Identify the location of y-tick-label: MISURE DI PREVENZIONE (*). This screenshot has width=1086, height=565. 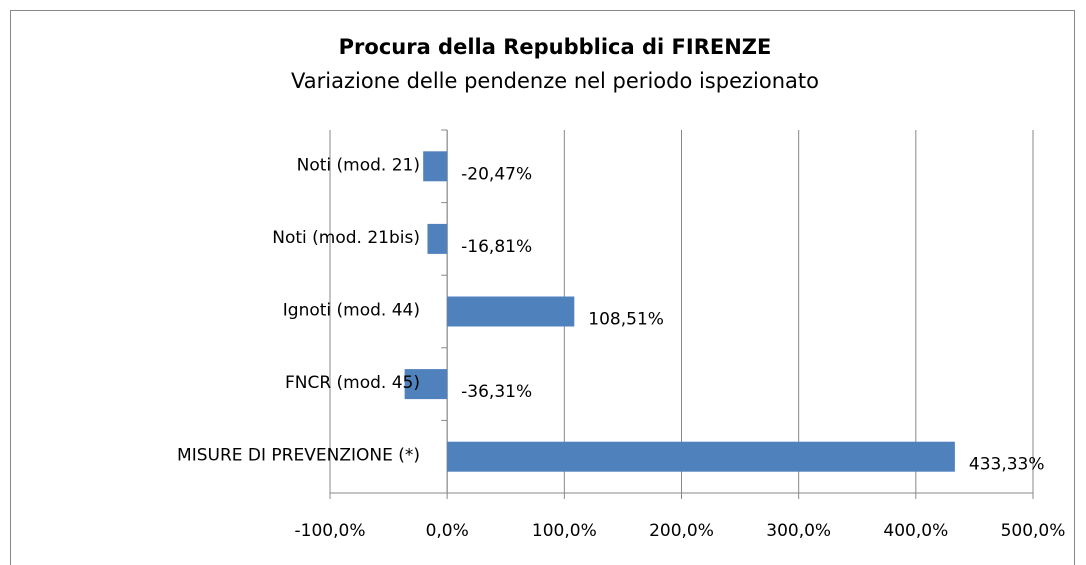
(298, 456).